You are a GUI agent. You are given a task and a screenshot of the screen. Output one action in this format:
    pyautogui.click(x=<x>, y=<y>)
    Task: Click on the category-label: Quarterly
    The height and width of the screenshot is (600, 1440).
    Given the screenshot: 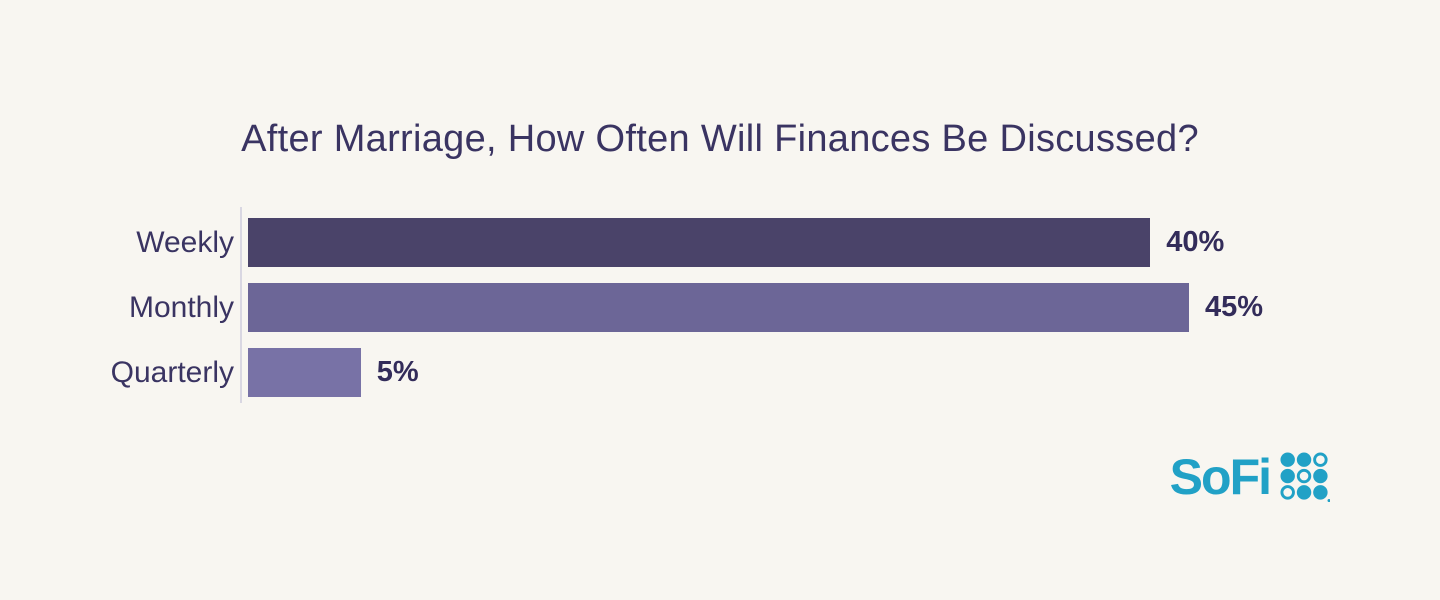 What is the action you would take?
    pyautogui.click(x=172, y=372)
    